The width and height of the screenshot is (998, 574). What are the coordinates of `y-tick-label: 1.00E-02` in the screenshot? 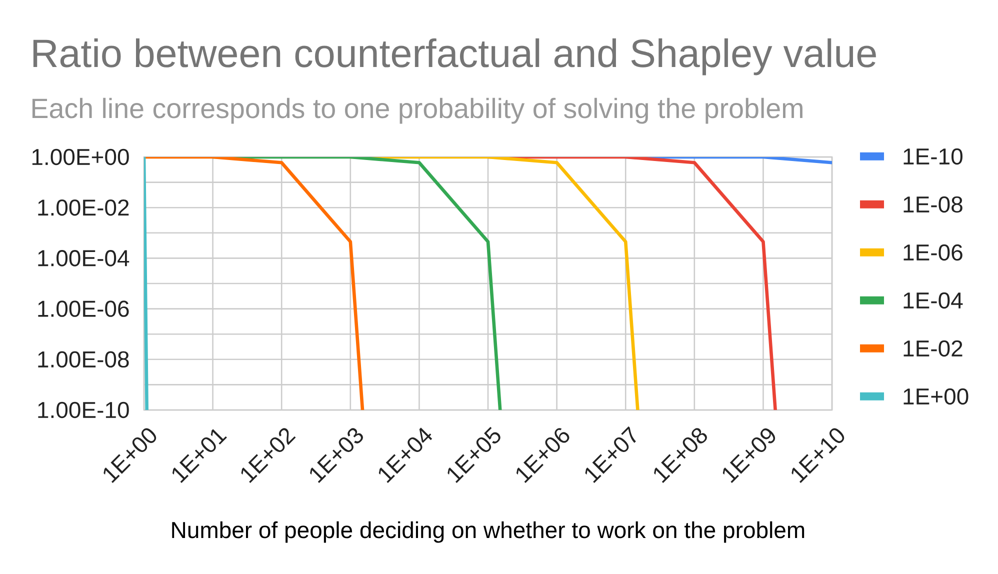 It's located at (83, 207).